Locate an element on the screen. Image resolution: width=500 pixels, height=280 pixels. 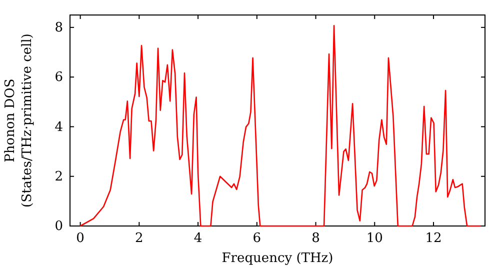
x-tick-label: 12 is located at coordinates (433, 238).